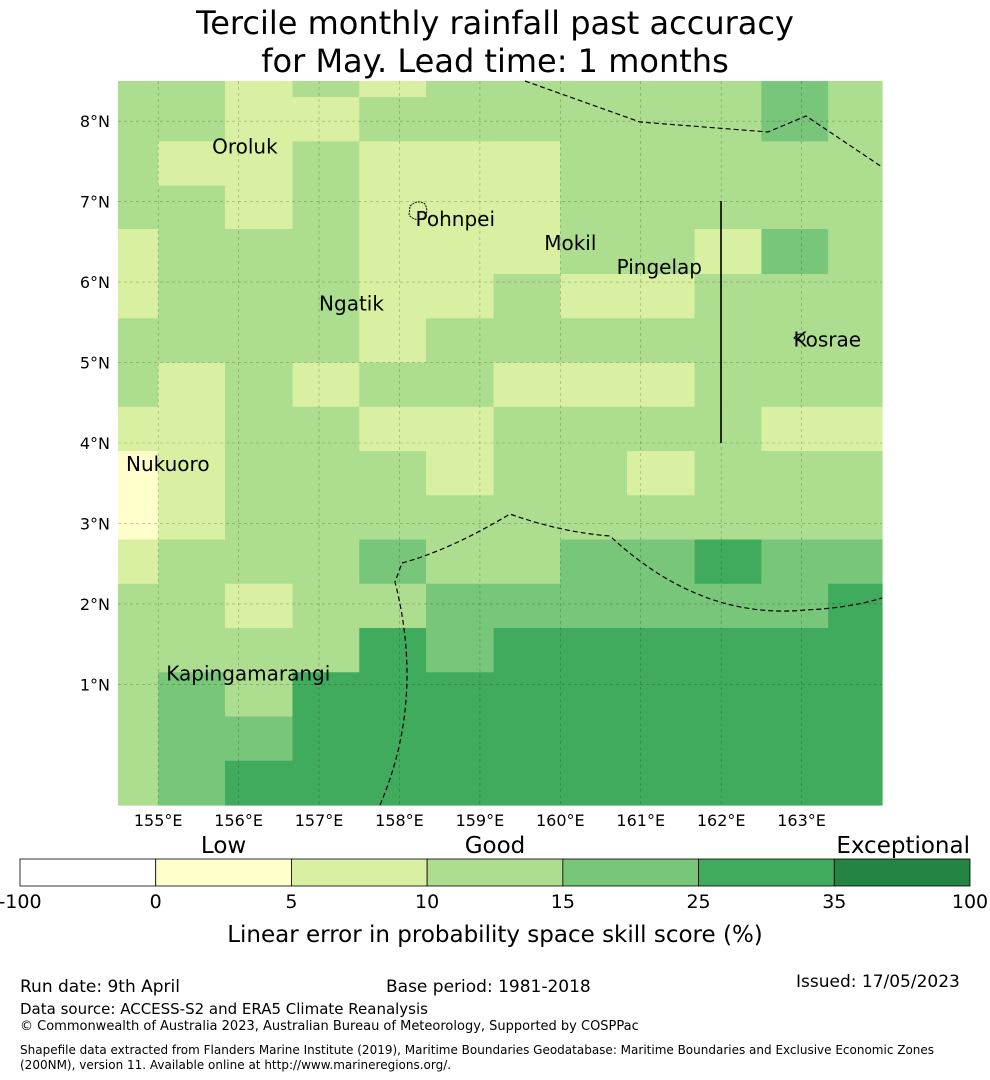  Describe the element at coordinates (560, 820) in the screenshot. I see `lon-tick-label: 160°E` at that location.